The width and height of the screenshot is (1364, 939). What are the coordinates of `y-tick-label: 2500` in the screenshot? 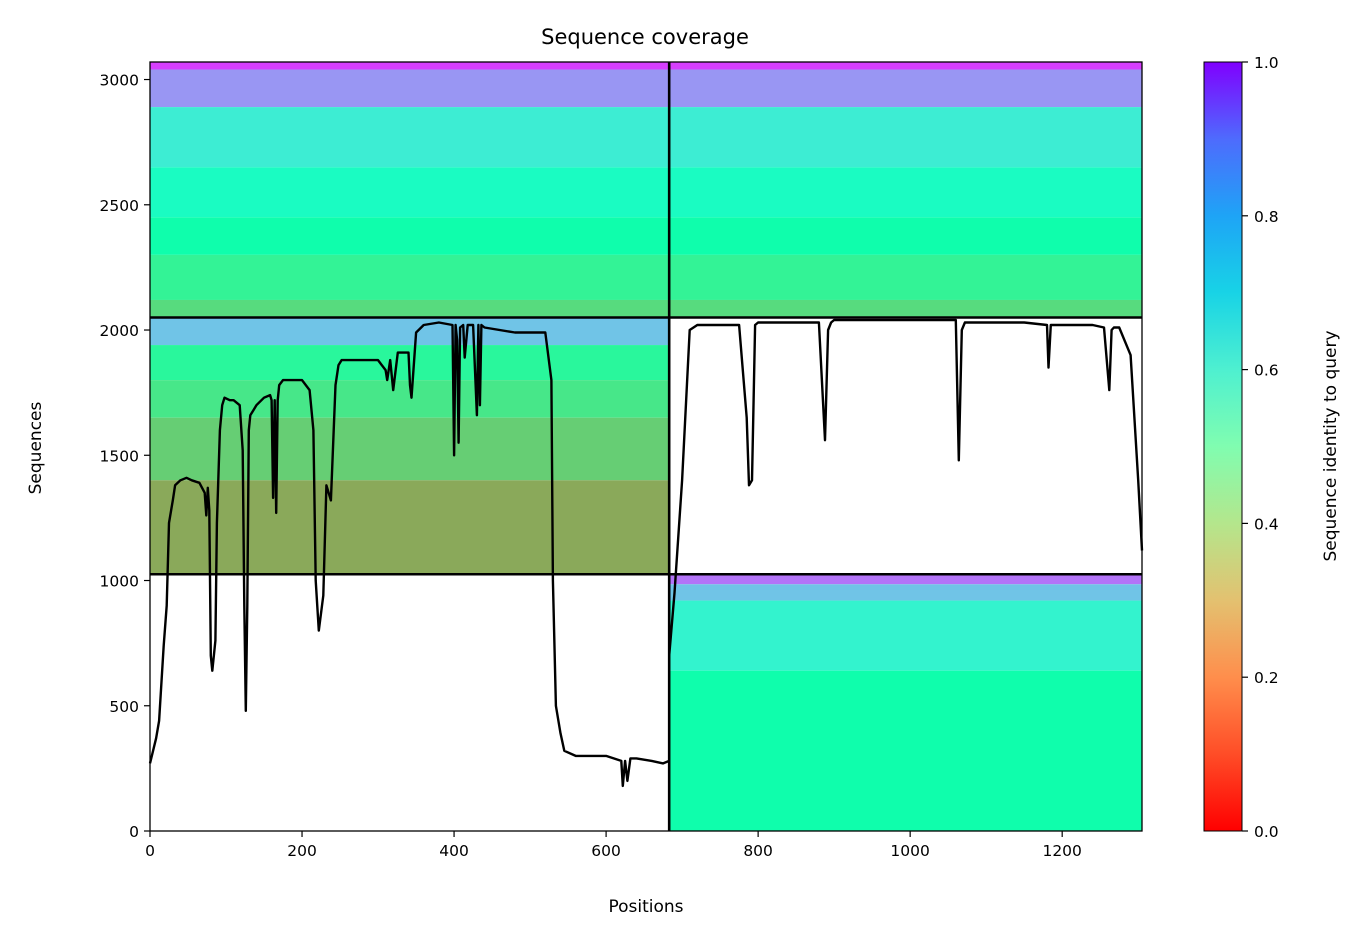 It's located at (119, 206).